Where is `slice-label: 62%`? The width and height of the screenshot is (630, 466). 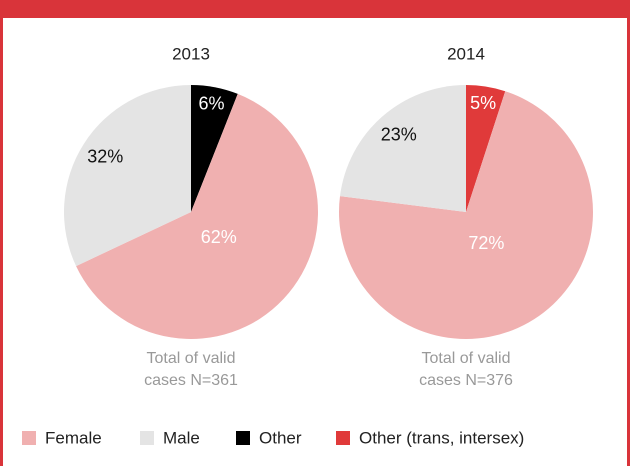
slice-label: 62% is located at coordinates (219, 237).